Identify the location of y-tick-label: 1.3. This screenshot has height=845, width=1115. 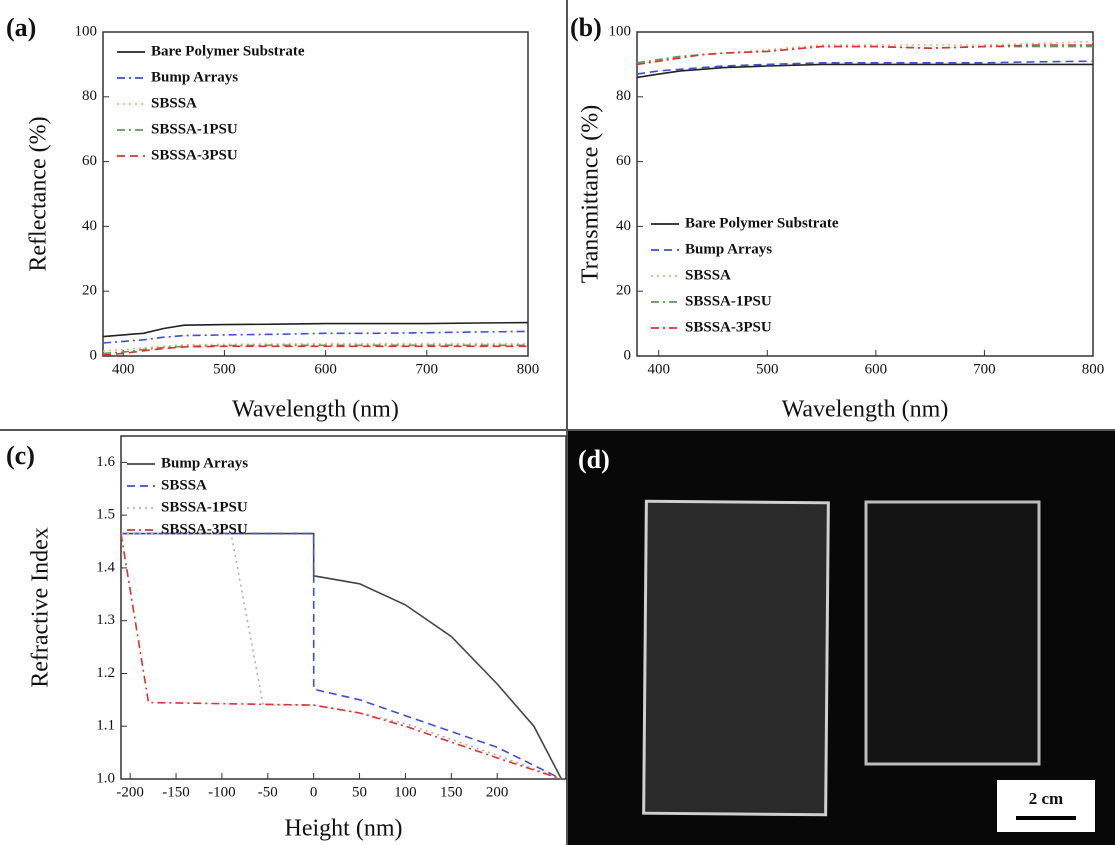
(105, 620).